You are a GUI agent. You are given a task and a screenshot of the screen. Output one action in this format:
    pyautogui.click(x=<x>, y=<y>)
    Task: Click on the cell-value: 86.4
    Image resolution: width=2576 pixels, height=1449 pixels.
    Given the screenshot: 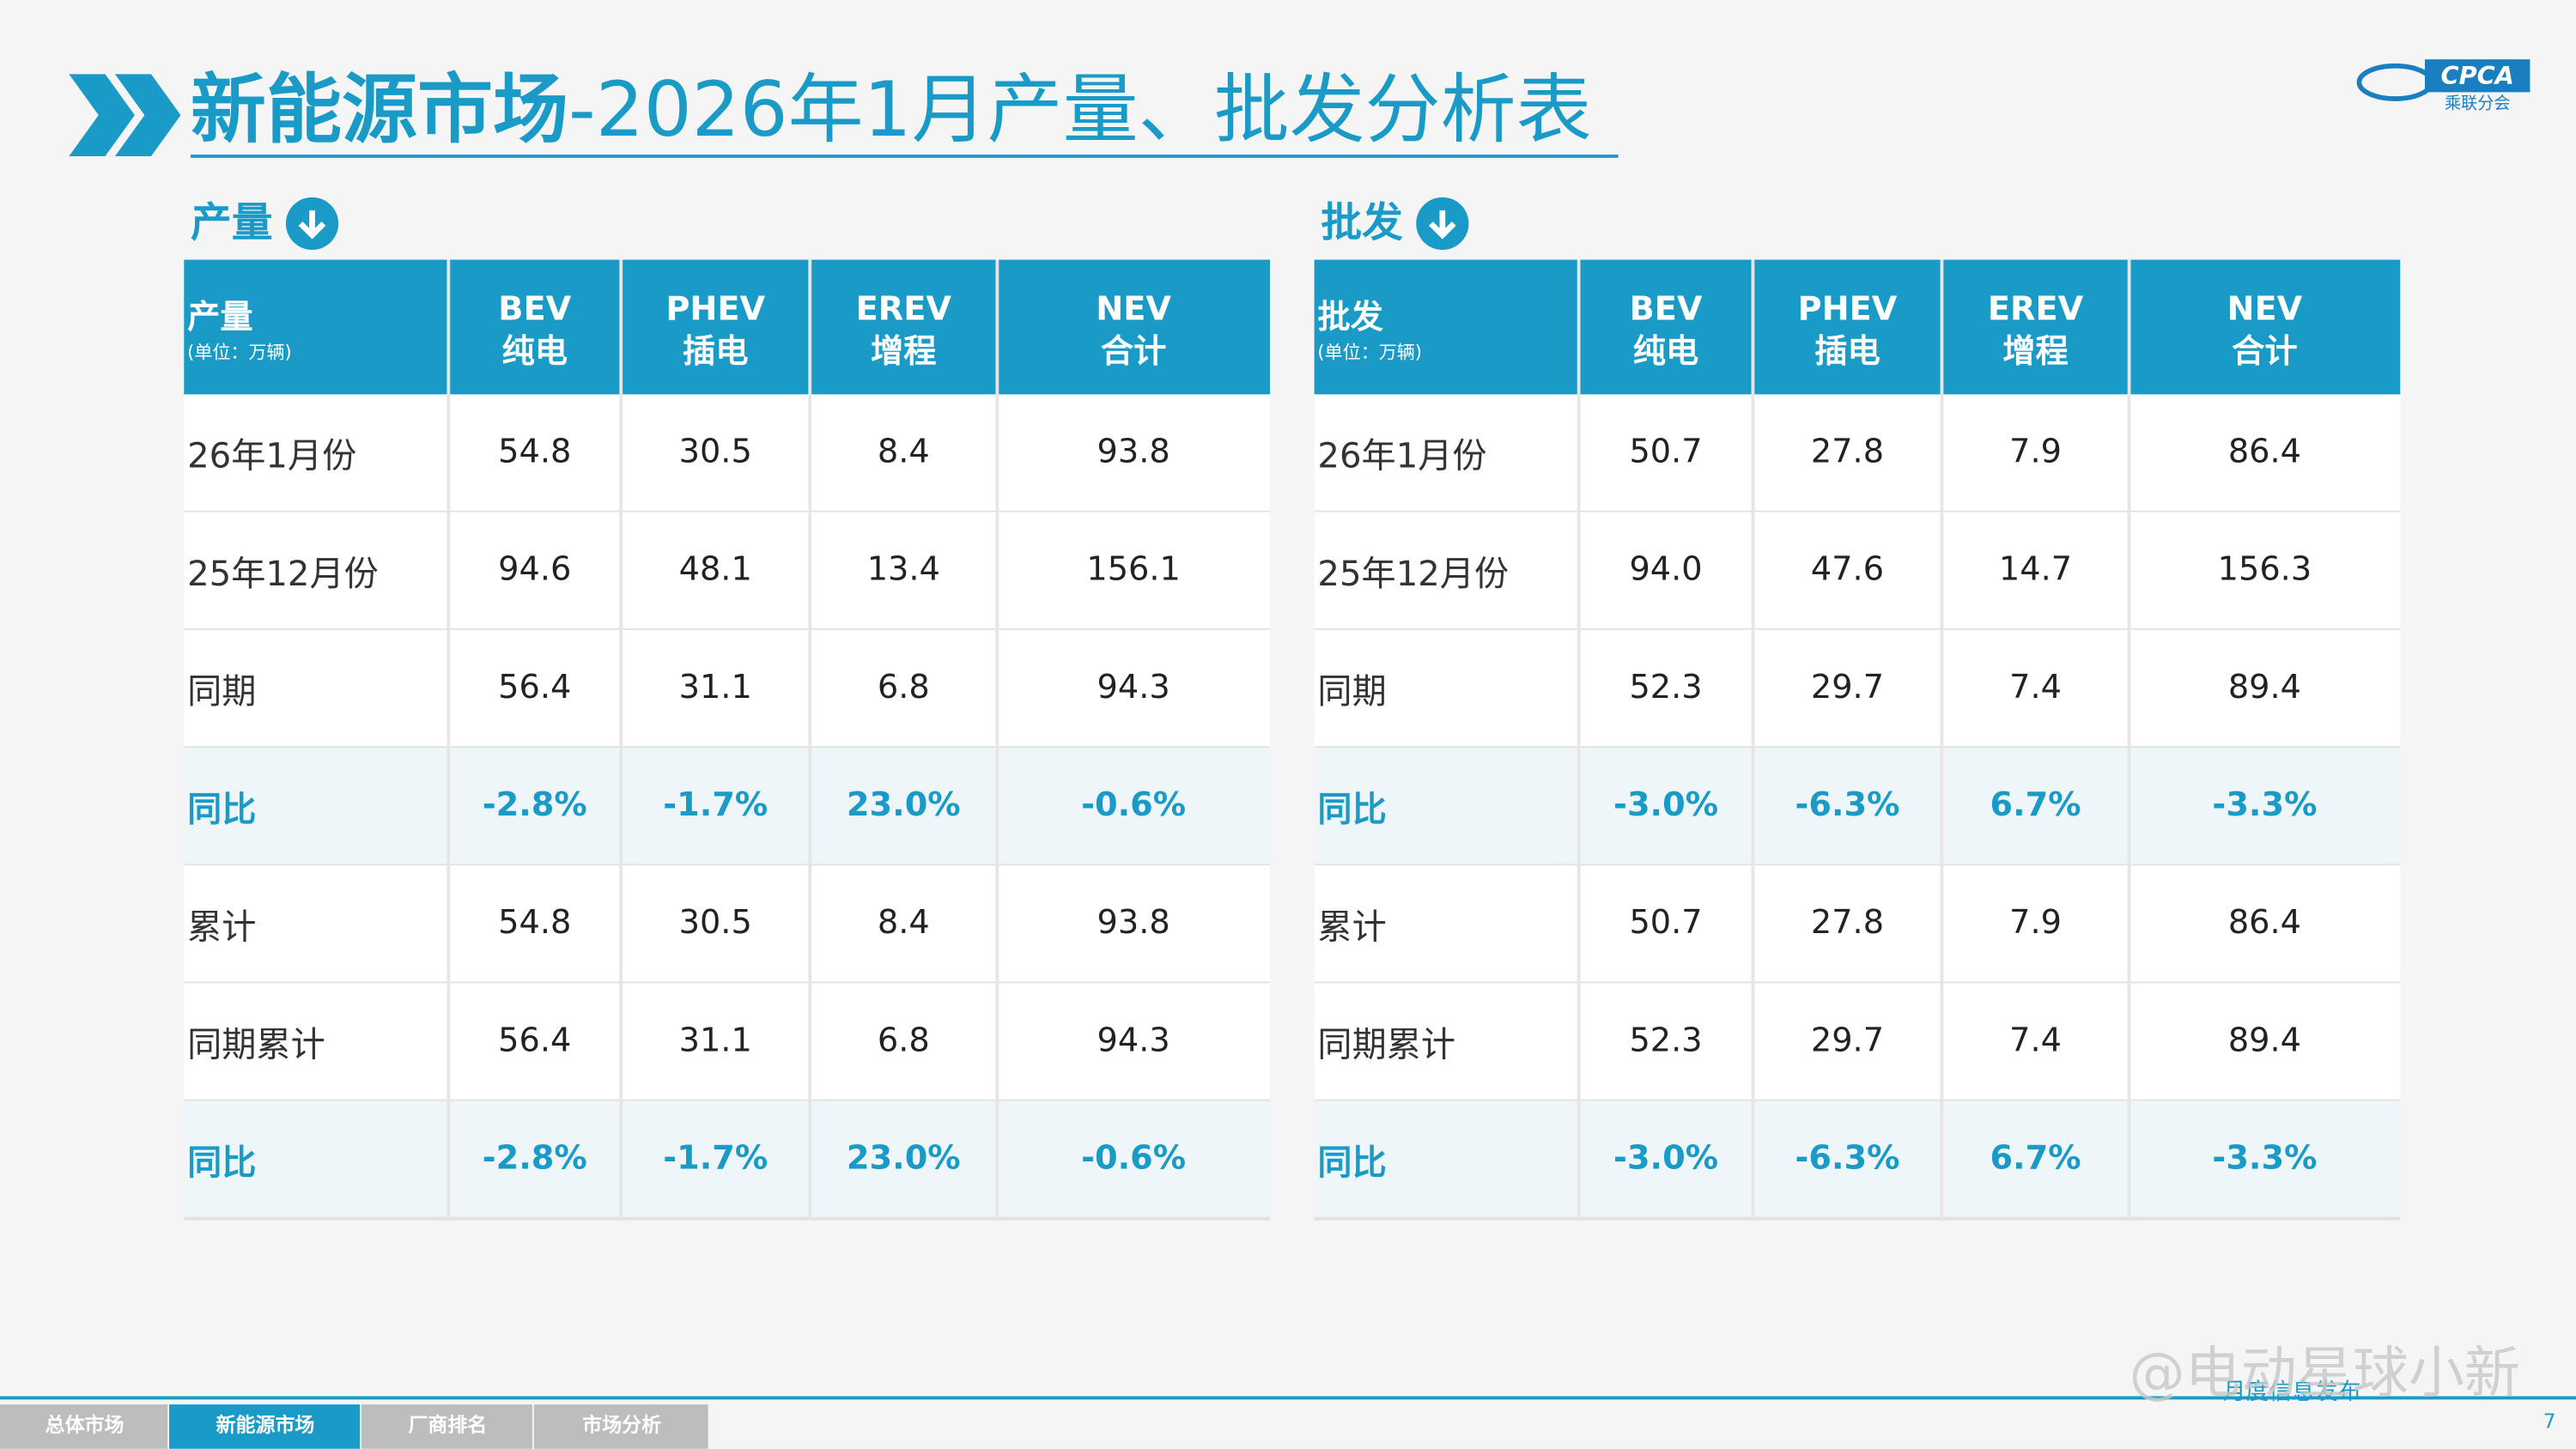 What is the action you would take?
    pyautogui.click(x=2265, y=452)
    